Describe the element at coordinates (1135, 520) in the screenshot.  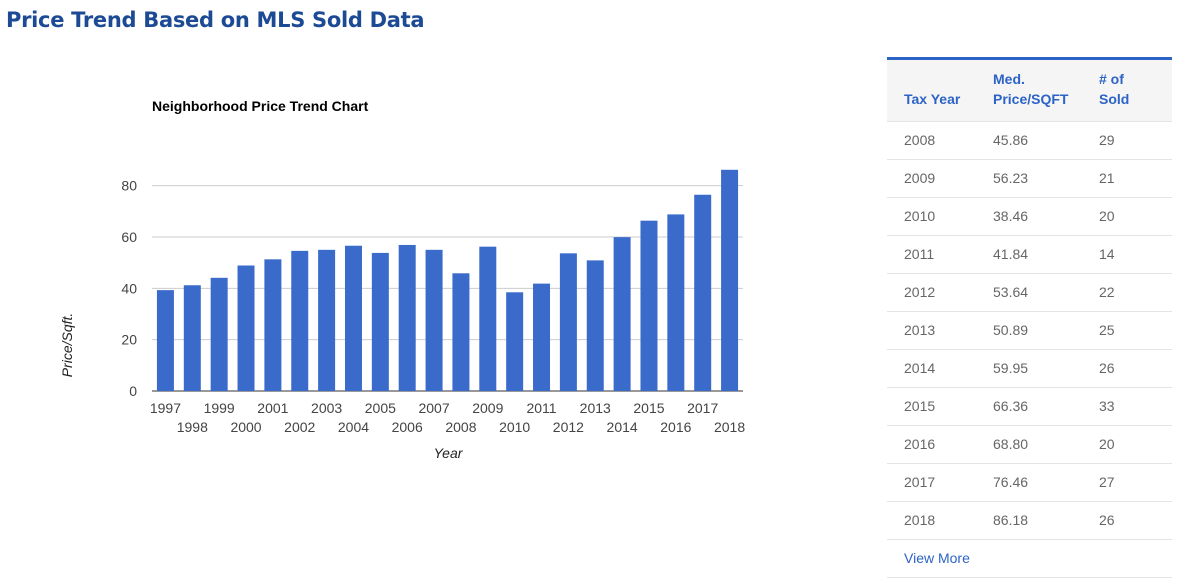
I see `cell-sold: 26` at that location.